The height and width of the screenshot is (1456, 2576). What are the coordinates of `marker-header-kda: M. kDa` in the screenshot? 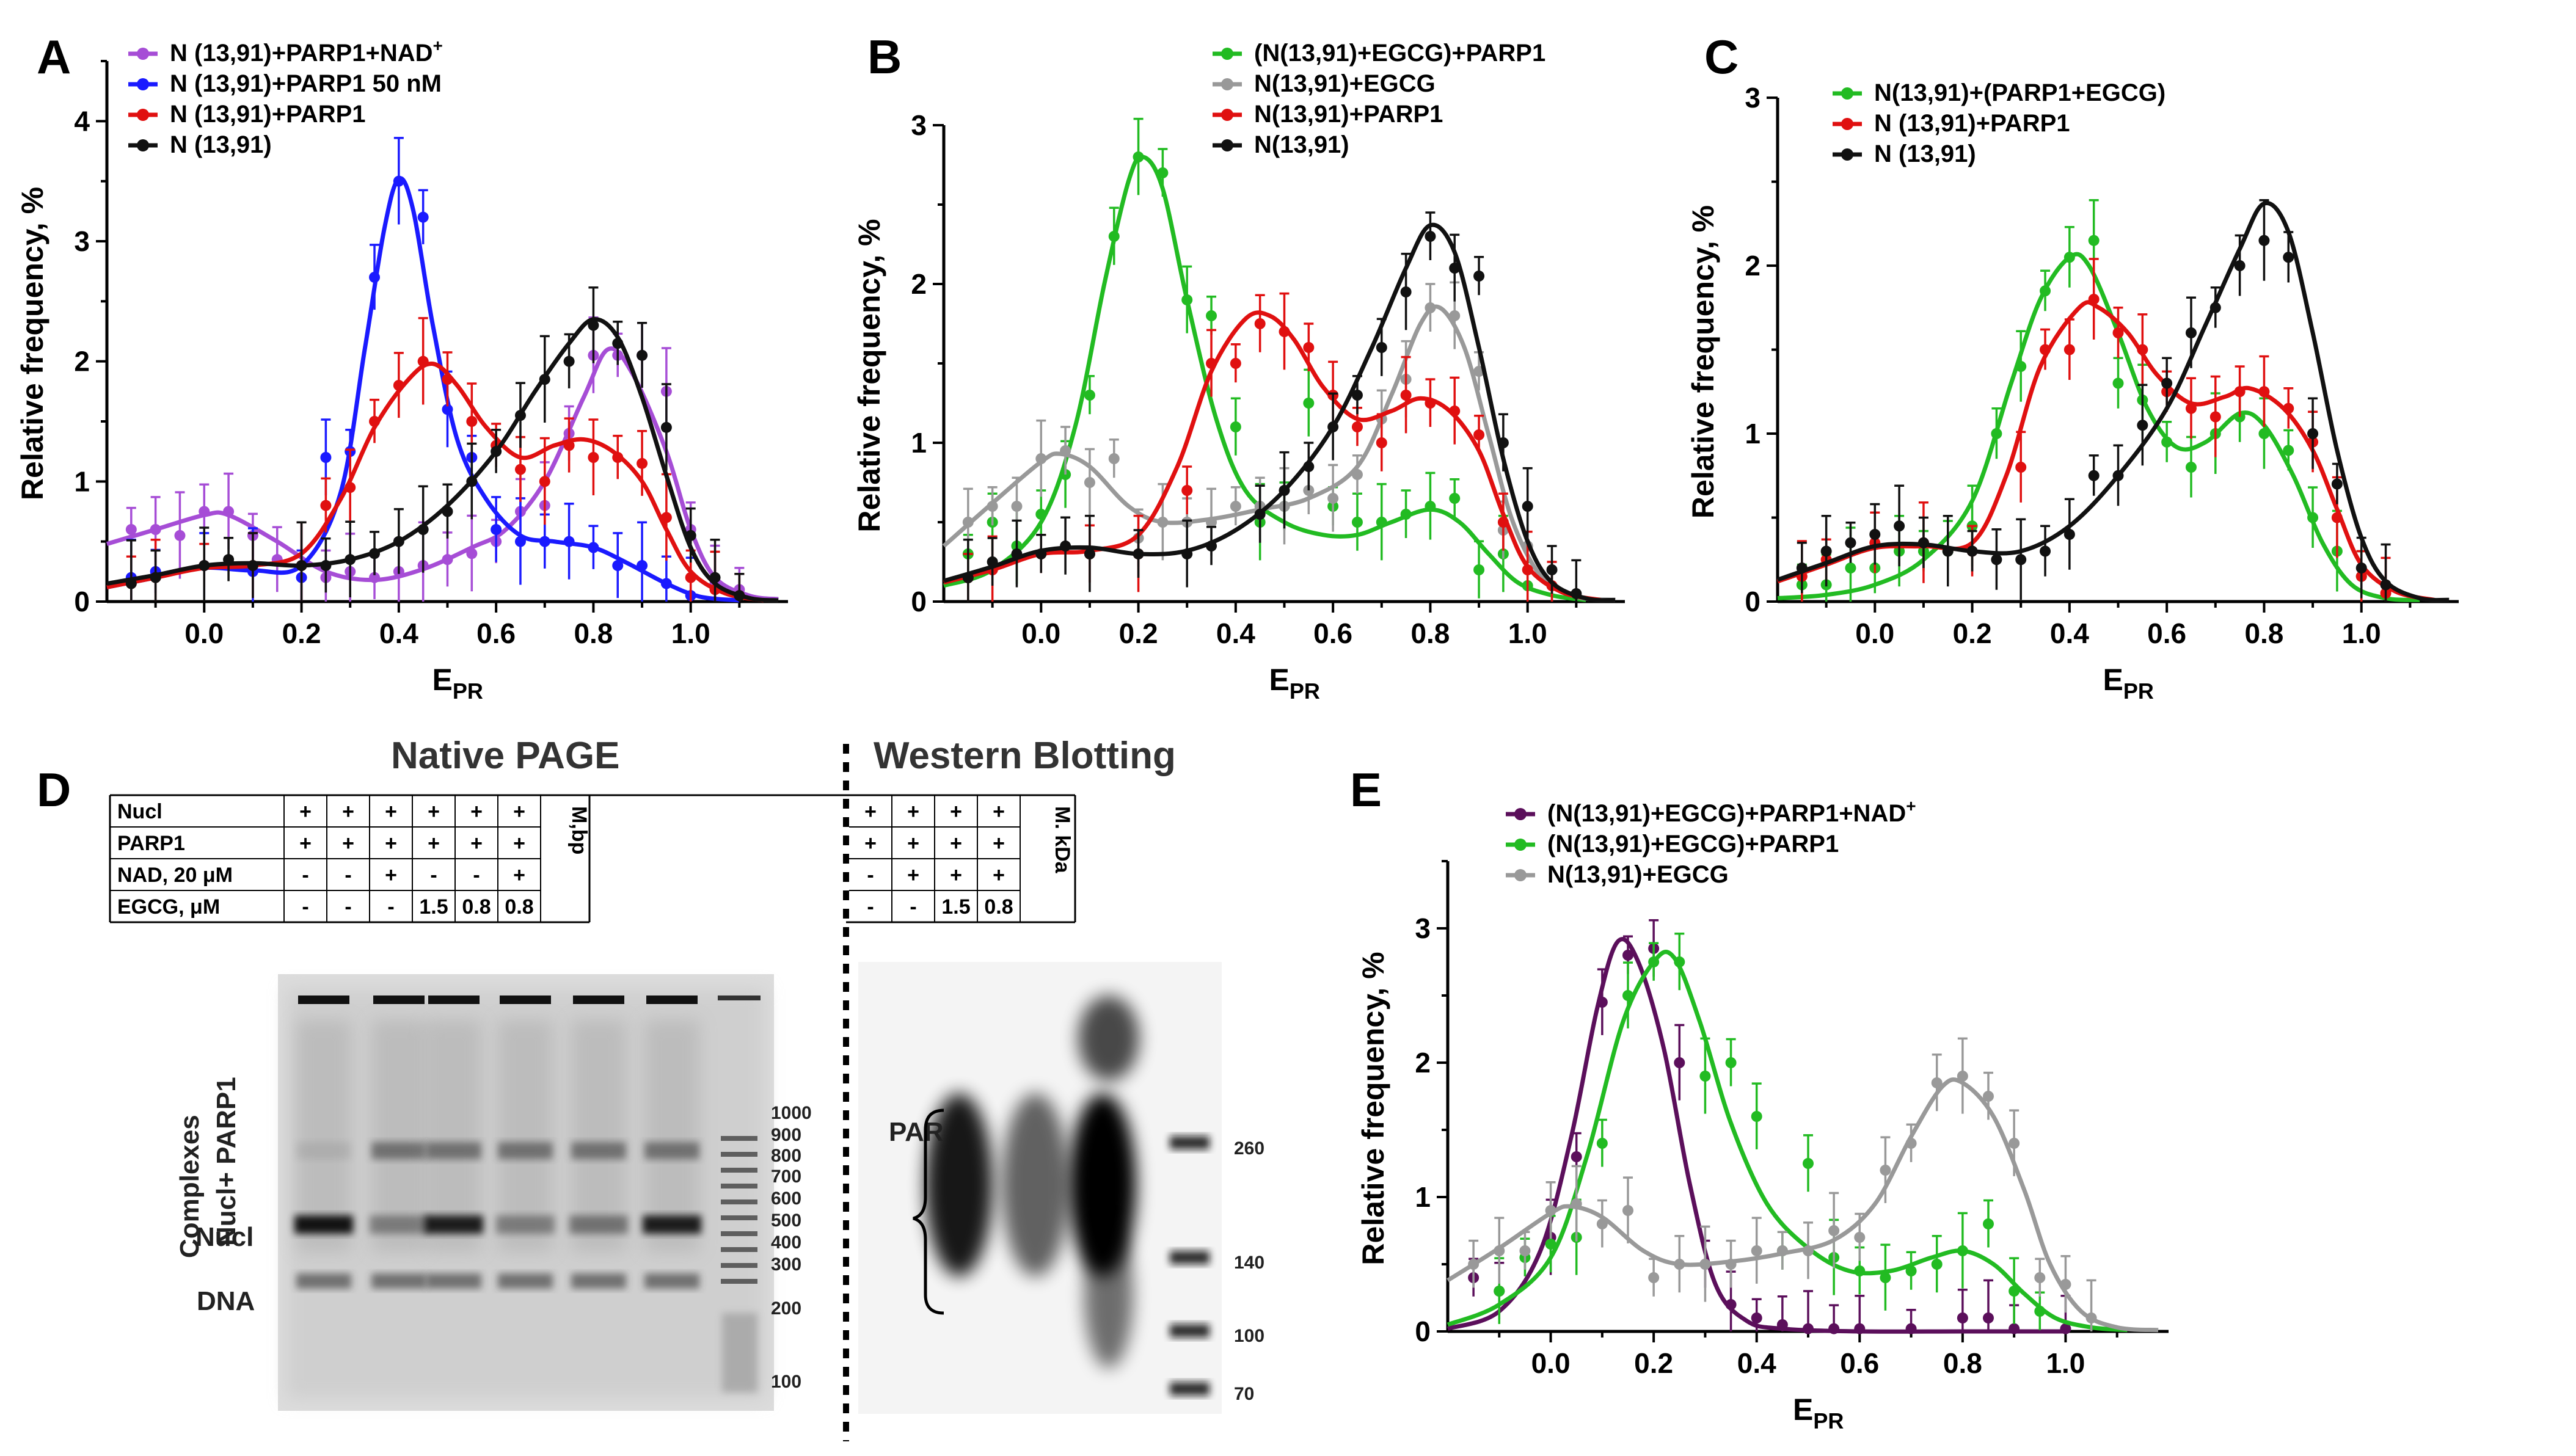 It's located at (1062, 840).